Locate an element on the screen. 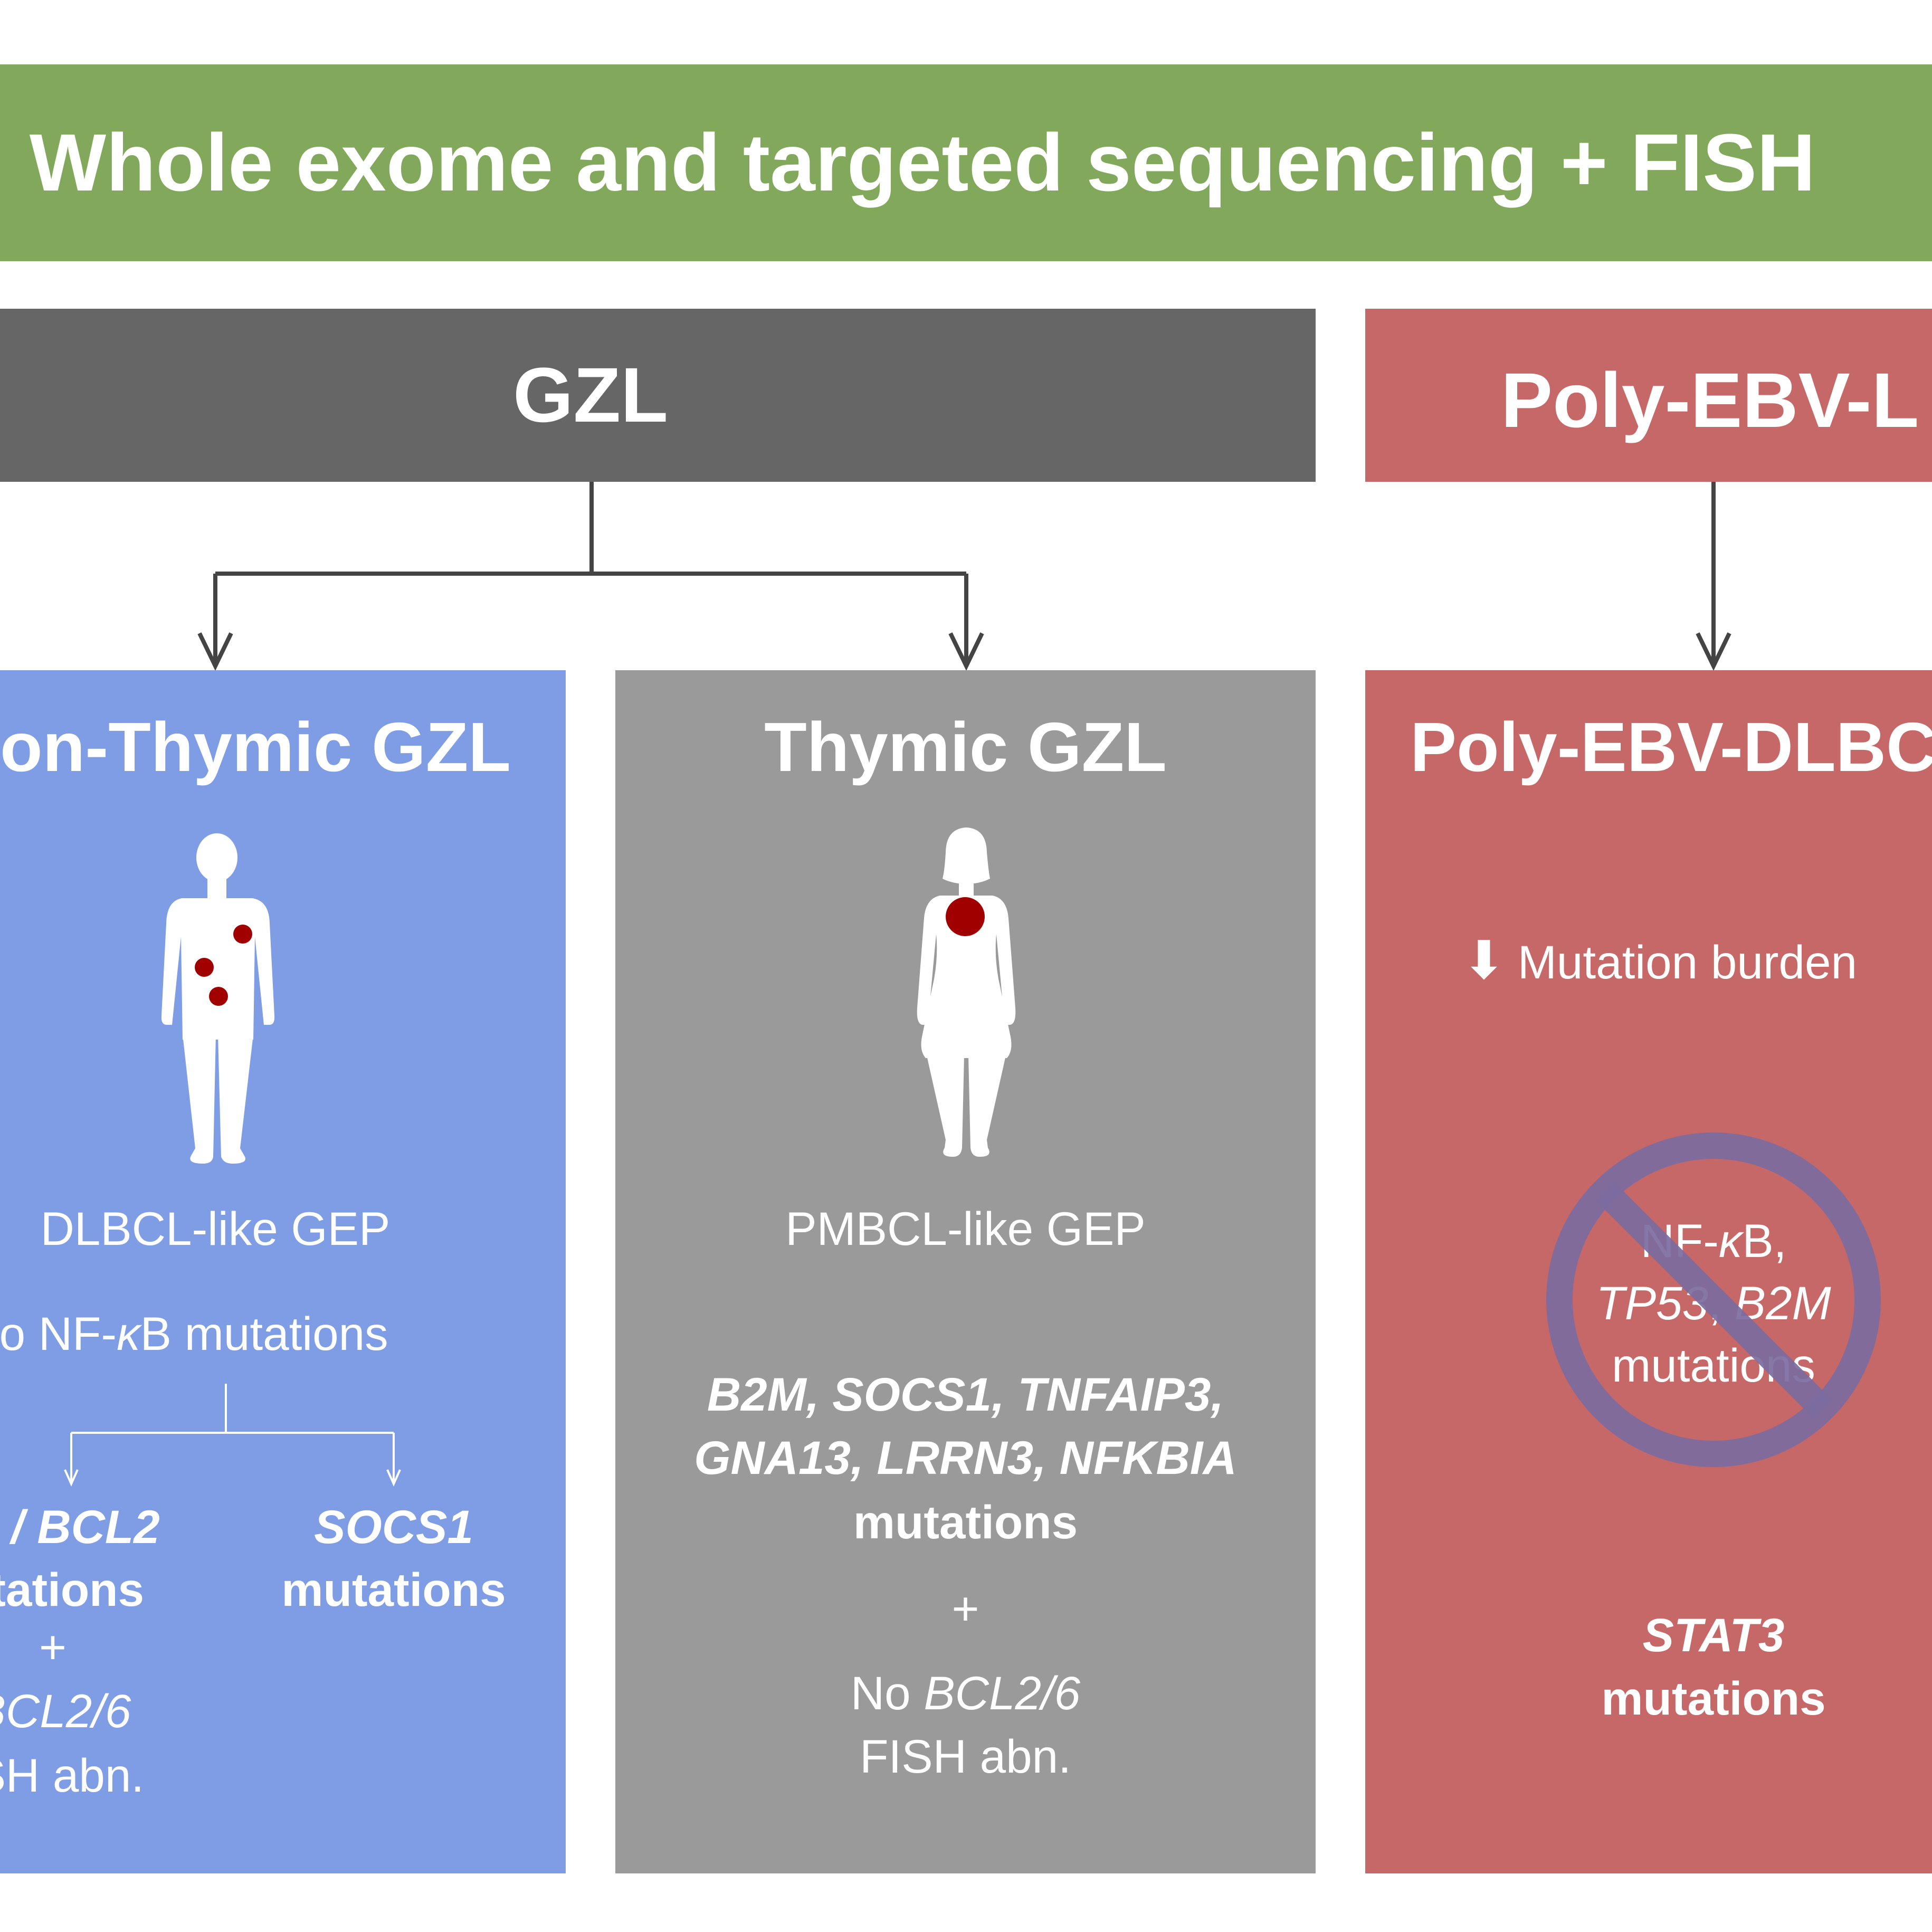 The image size is (1932, 1932). thymic-plus: + is located at coordinates (965, 1608).